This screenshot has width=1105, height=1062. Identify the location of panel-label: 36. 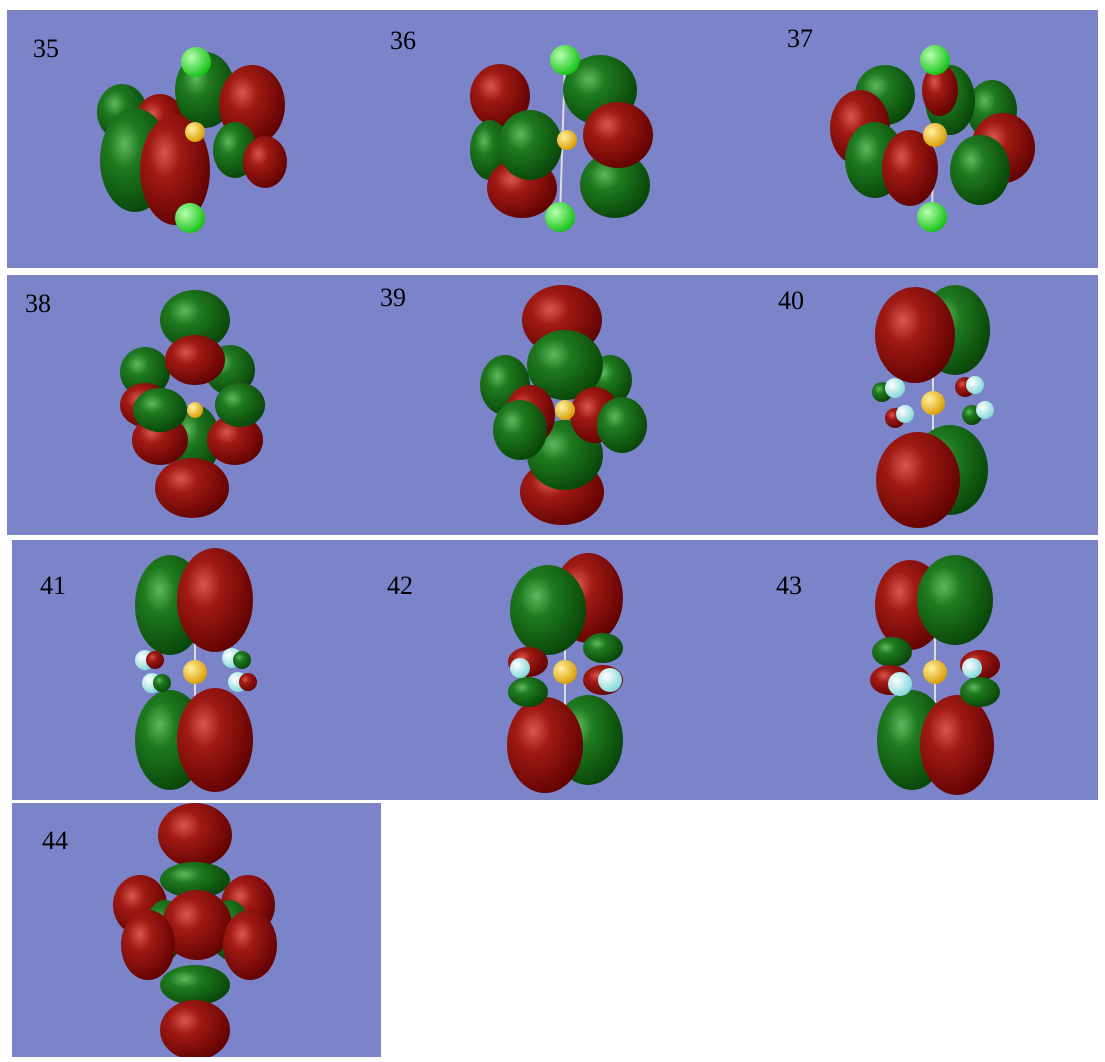
(403, 40).